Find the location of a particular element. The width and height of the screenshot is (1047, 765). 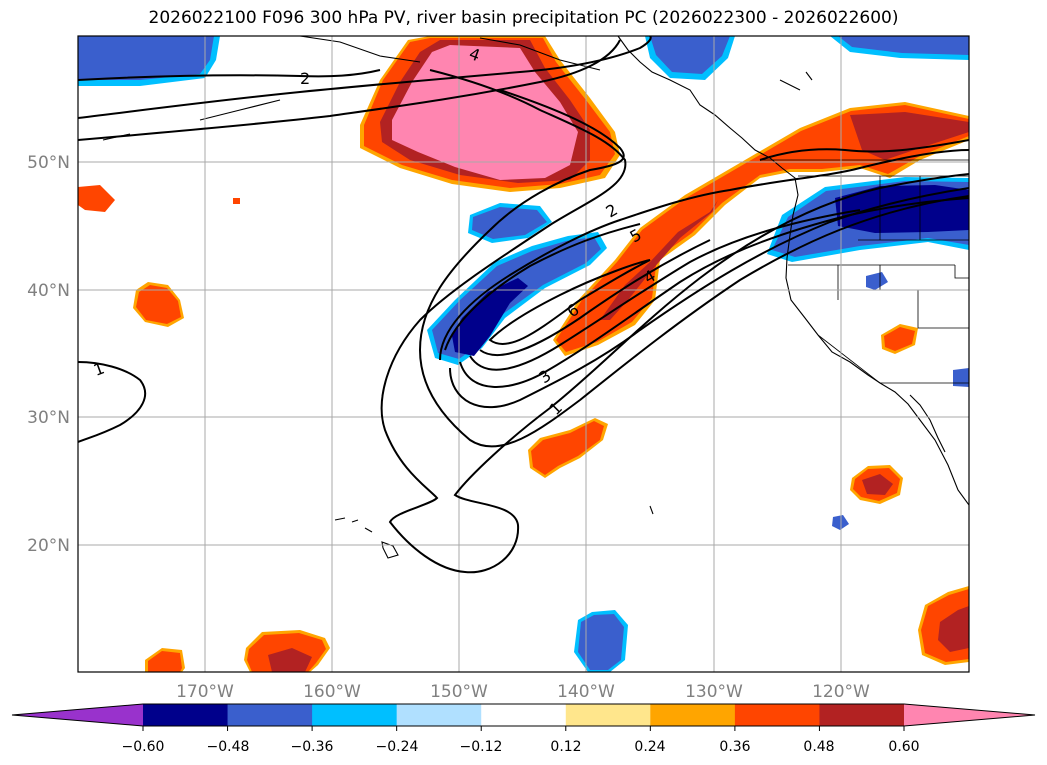

lat-label: 40°N is located at coordinates (48, 291).